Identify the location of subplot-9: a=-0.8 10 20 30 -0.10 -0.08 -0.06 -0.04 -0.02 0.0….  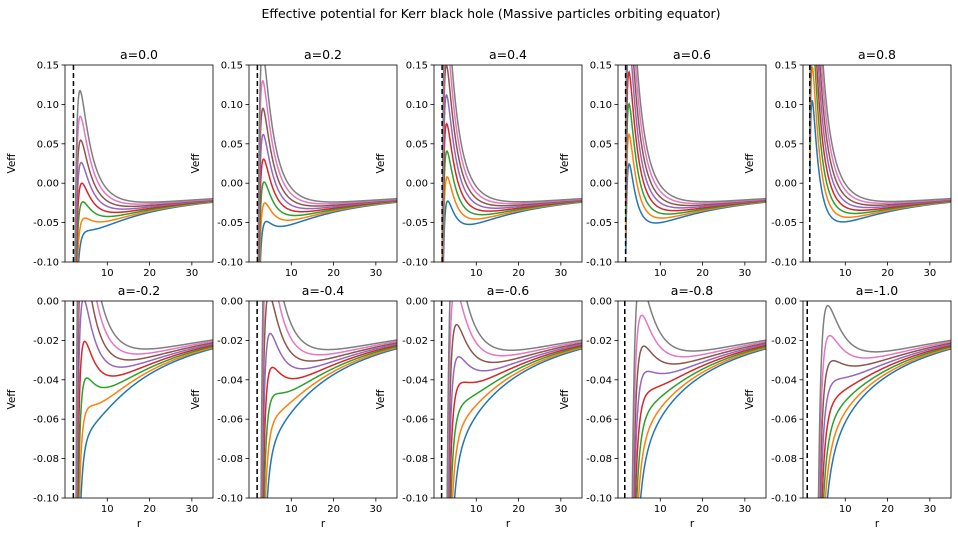
(663, 406).